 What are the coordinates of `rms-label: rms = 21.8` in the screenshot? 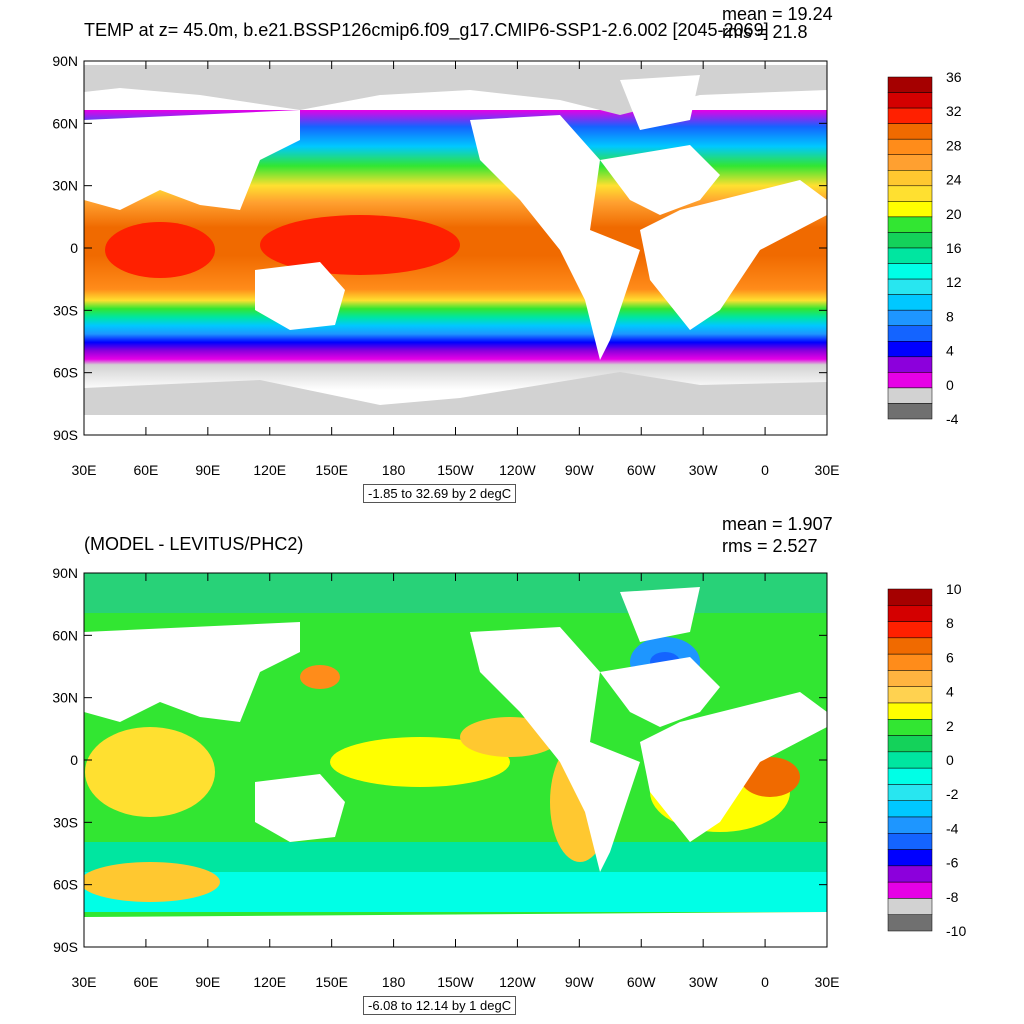 It's located at (765, 32).